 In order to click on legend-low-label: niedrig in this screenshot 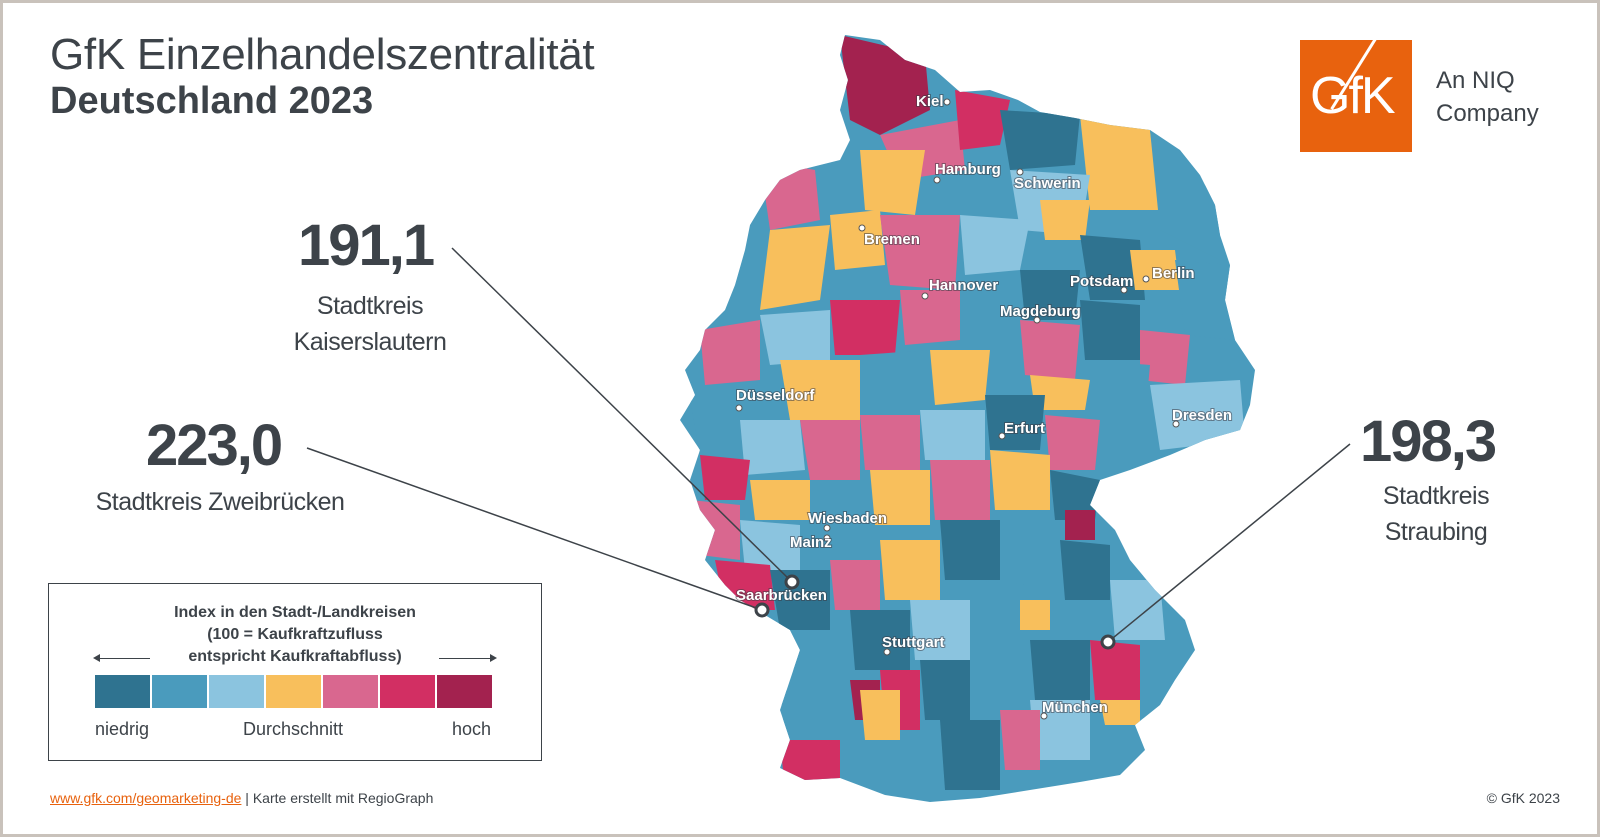, I will do `click(122, 729)`.